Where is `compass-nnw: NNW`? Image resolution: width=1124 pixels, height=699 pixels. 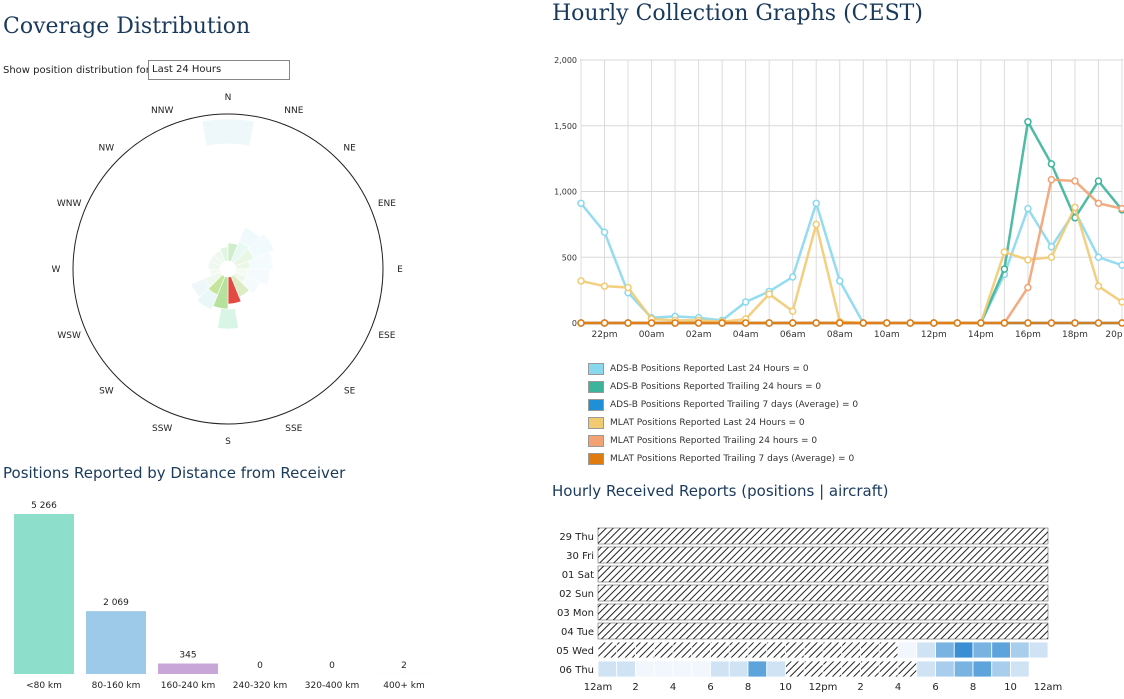 compass-nnw: NNW is located at coordinates (162, 111).